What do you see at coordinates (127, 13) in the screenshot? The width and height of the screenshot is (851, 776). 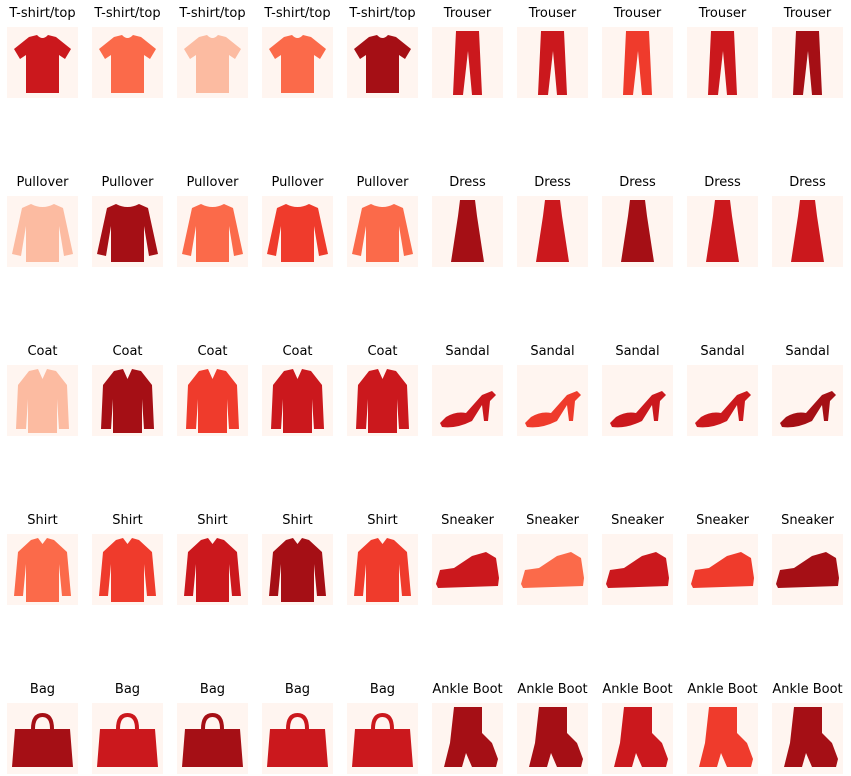 I see `cell-title: T-shirt/top` at bounding box center [127, 13].